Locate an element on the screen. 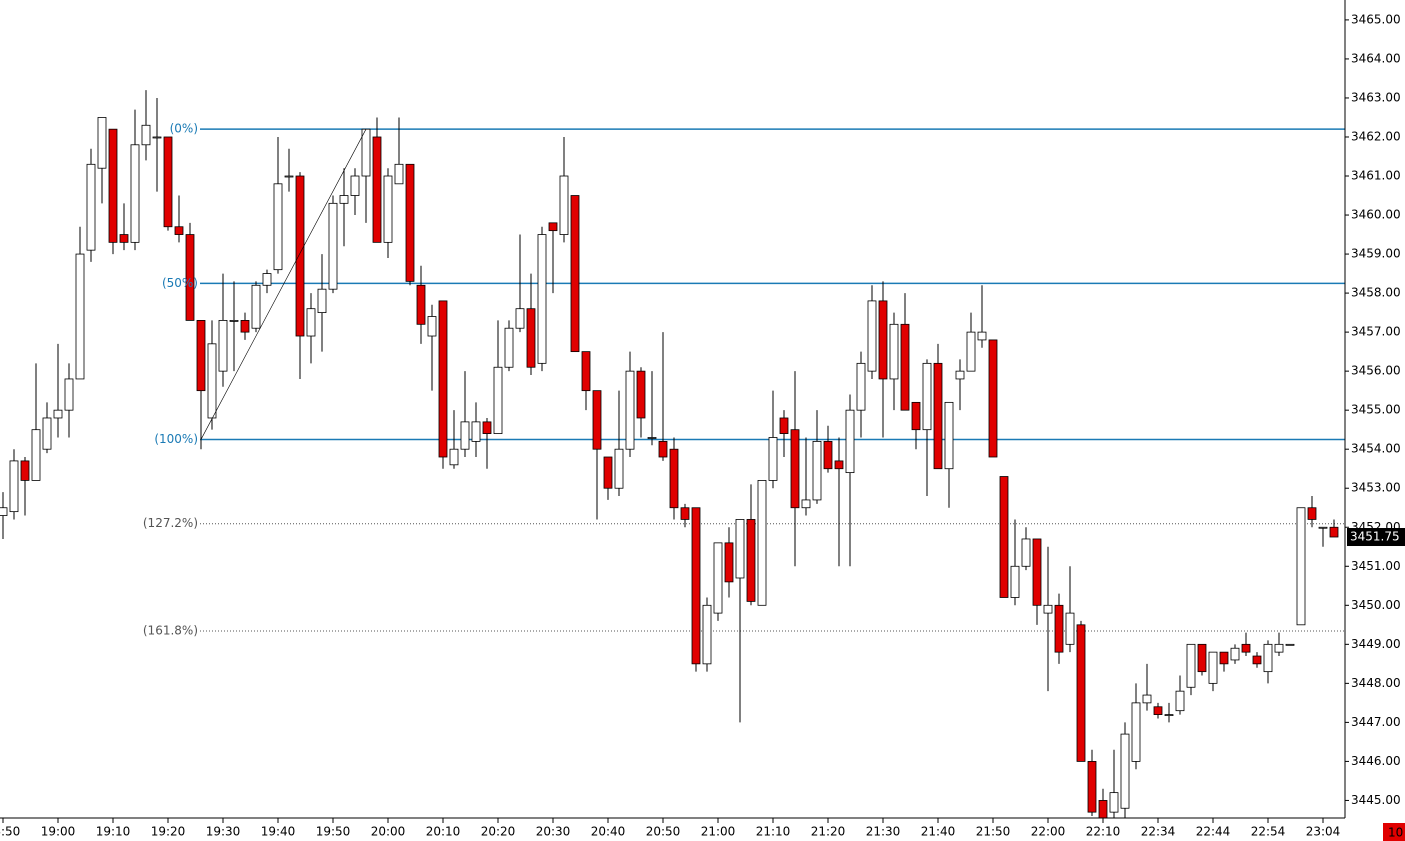 The height and width of the screenshot is (841, 1405). y-tick-label: 3458.00 is located at coordinates (1376, 293).